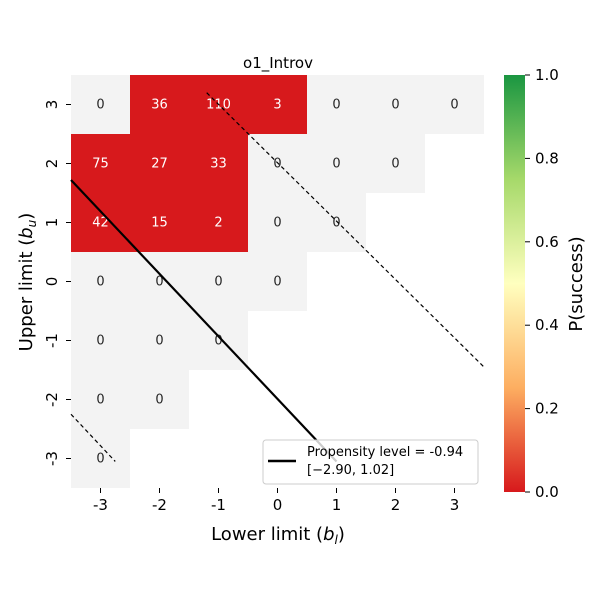  I want to click on cell-count: 15, so click(159, 223).